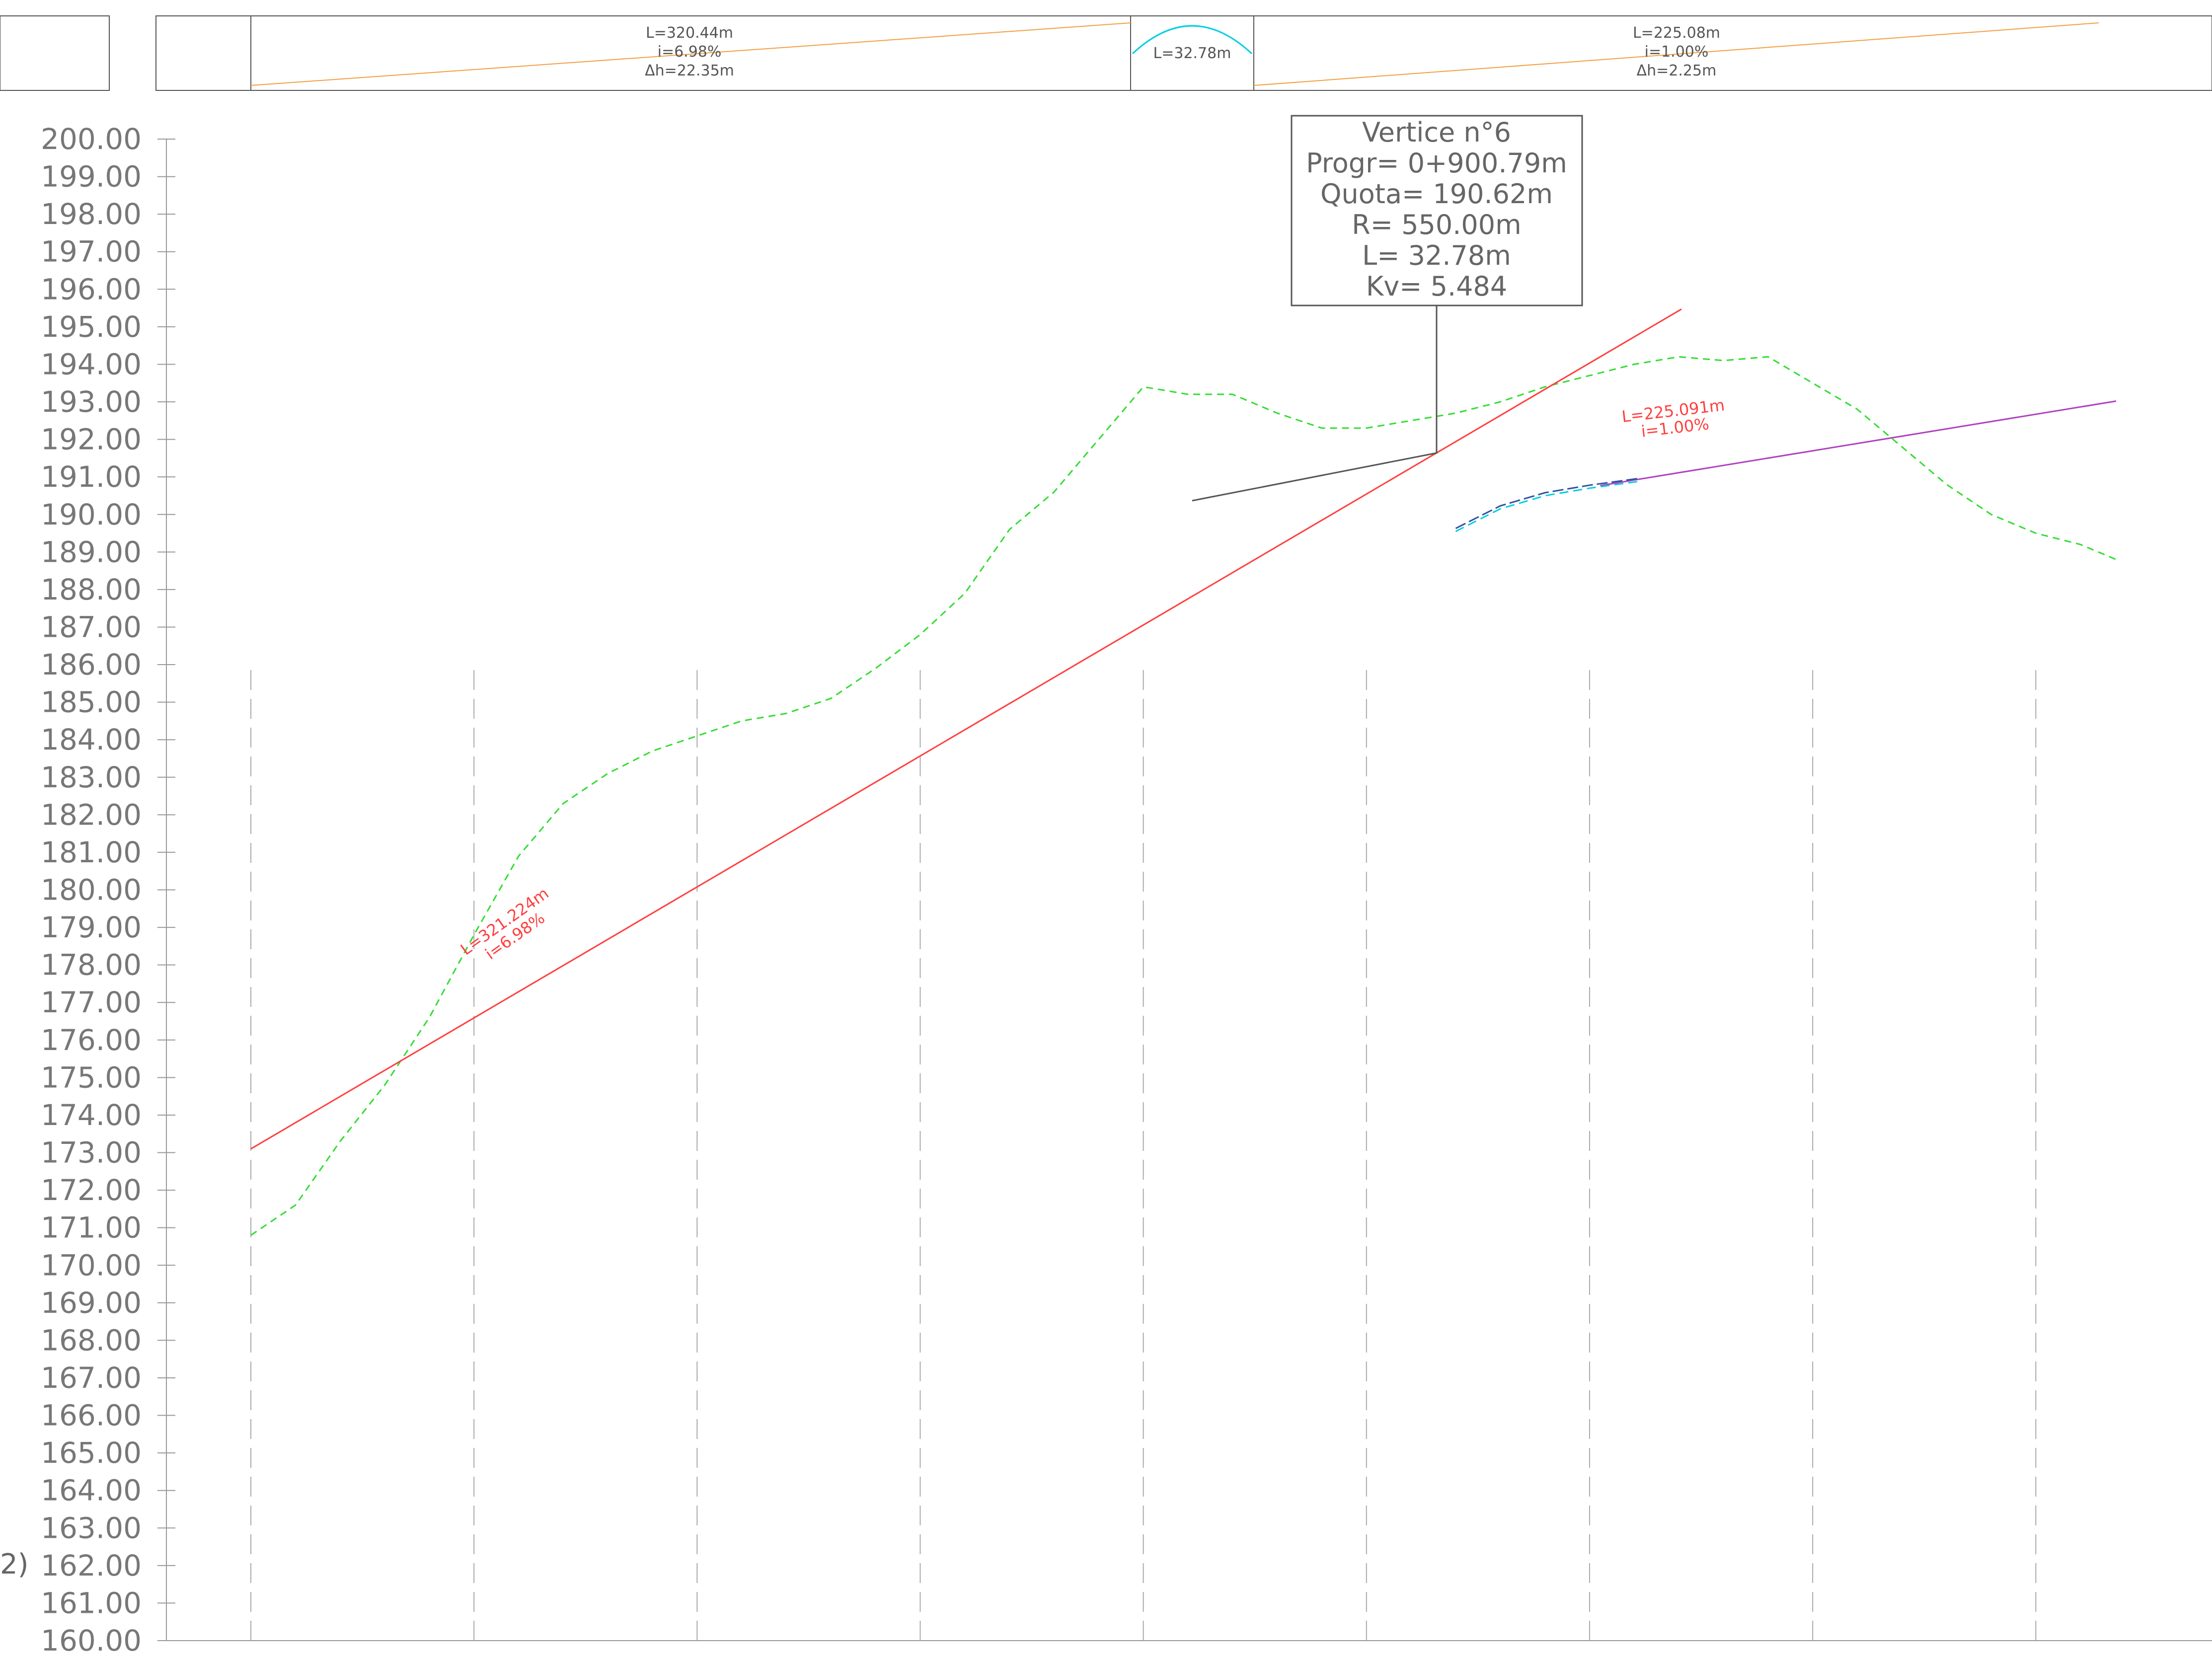 This screenshot has width=2212, height=1658. Describe the element at coordinates (91, 965) in the screenshot. I see `y-tick-label: 178.00` at that location.